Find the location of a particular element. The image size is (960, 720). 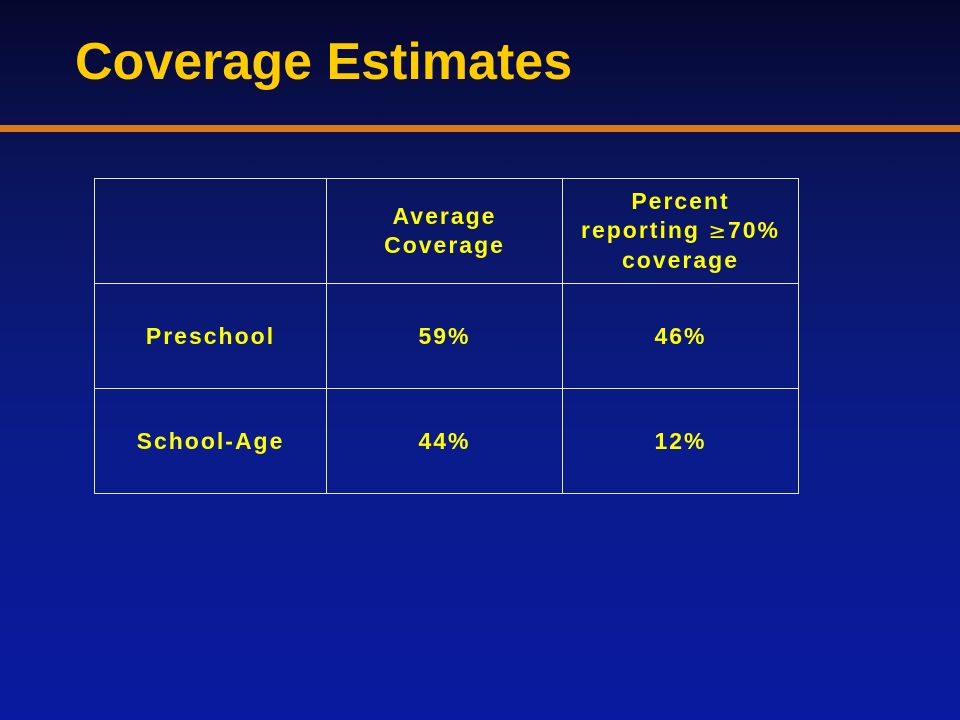

header-average-coverage: Average Coverage is located at coordinates (444, 231).